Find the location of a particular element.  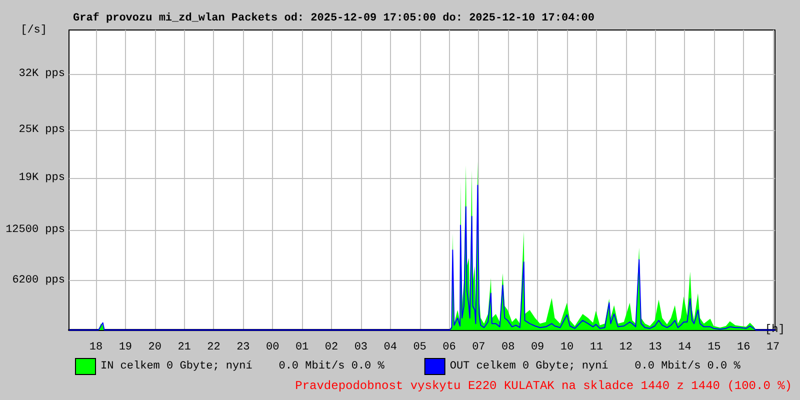

x-tick-label: 07 is located at coordinates (479, 348).